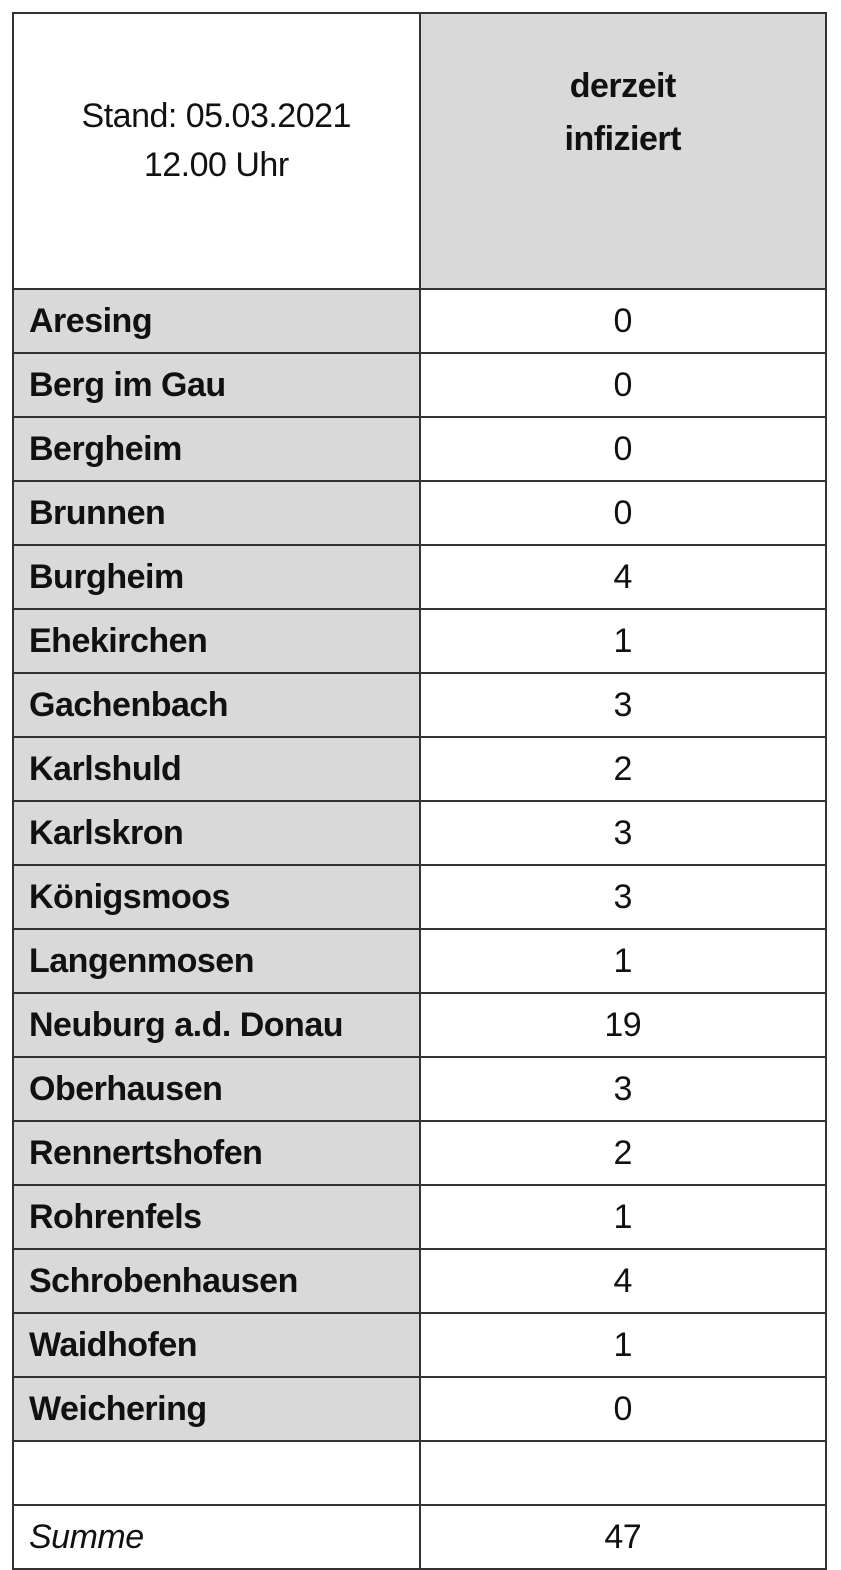  Describe the element at coordinates (216, 1217) in the screenshot. I see `municipality-name: Rohrenfels` at that location.